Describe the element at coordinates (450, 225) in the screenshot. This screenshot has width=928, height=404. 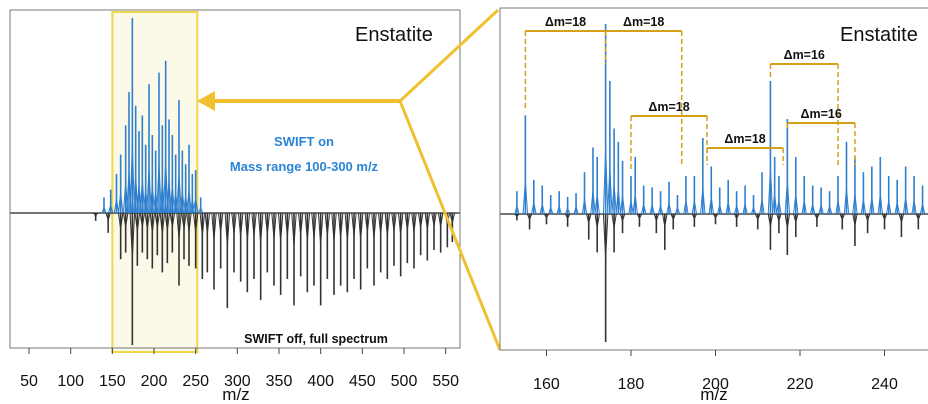
I see `zoom-line-bottom` at that location.